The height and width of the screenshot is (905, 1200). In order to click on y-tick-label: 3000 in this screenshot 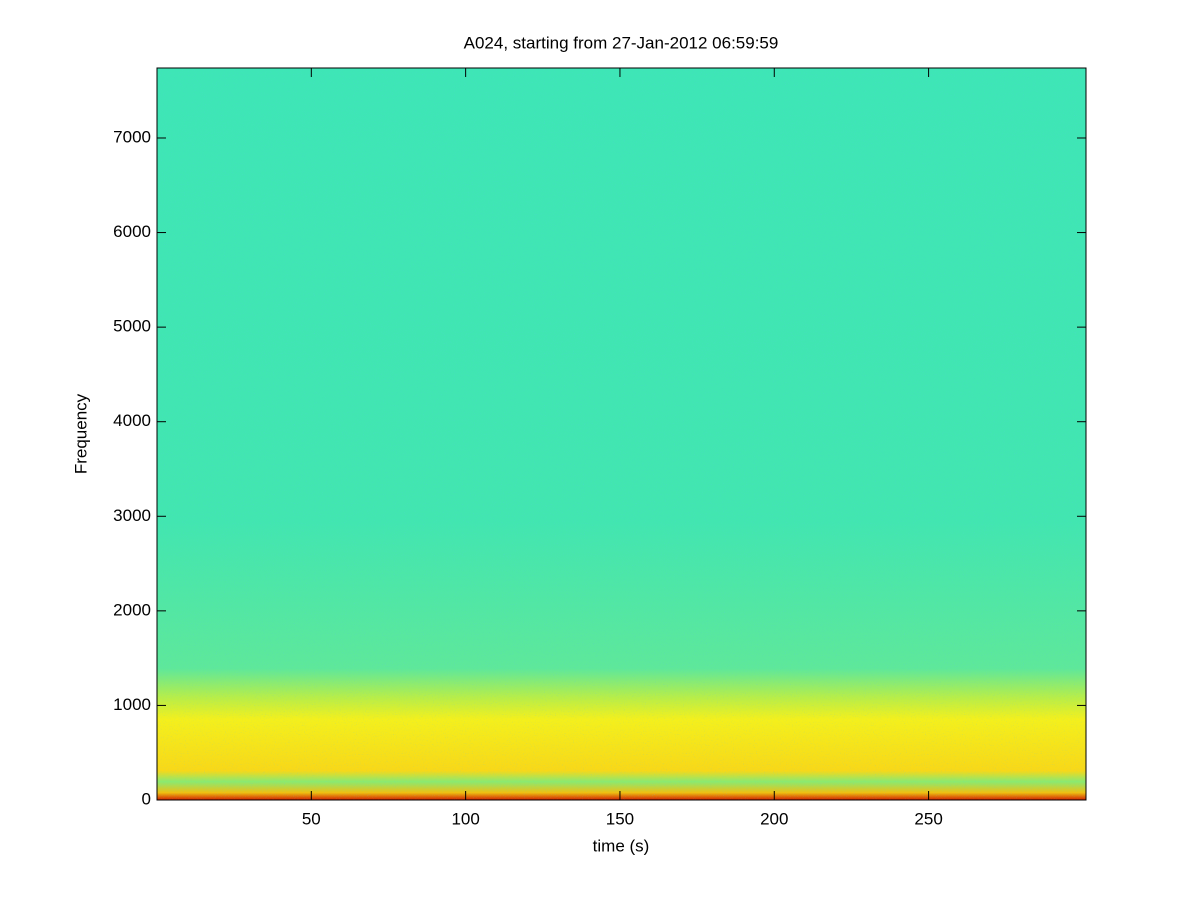, I will do `click(132, 515)`.